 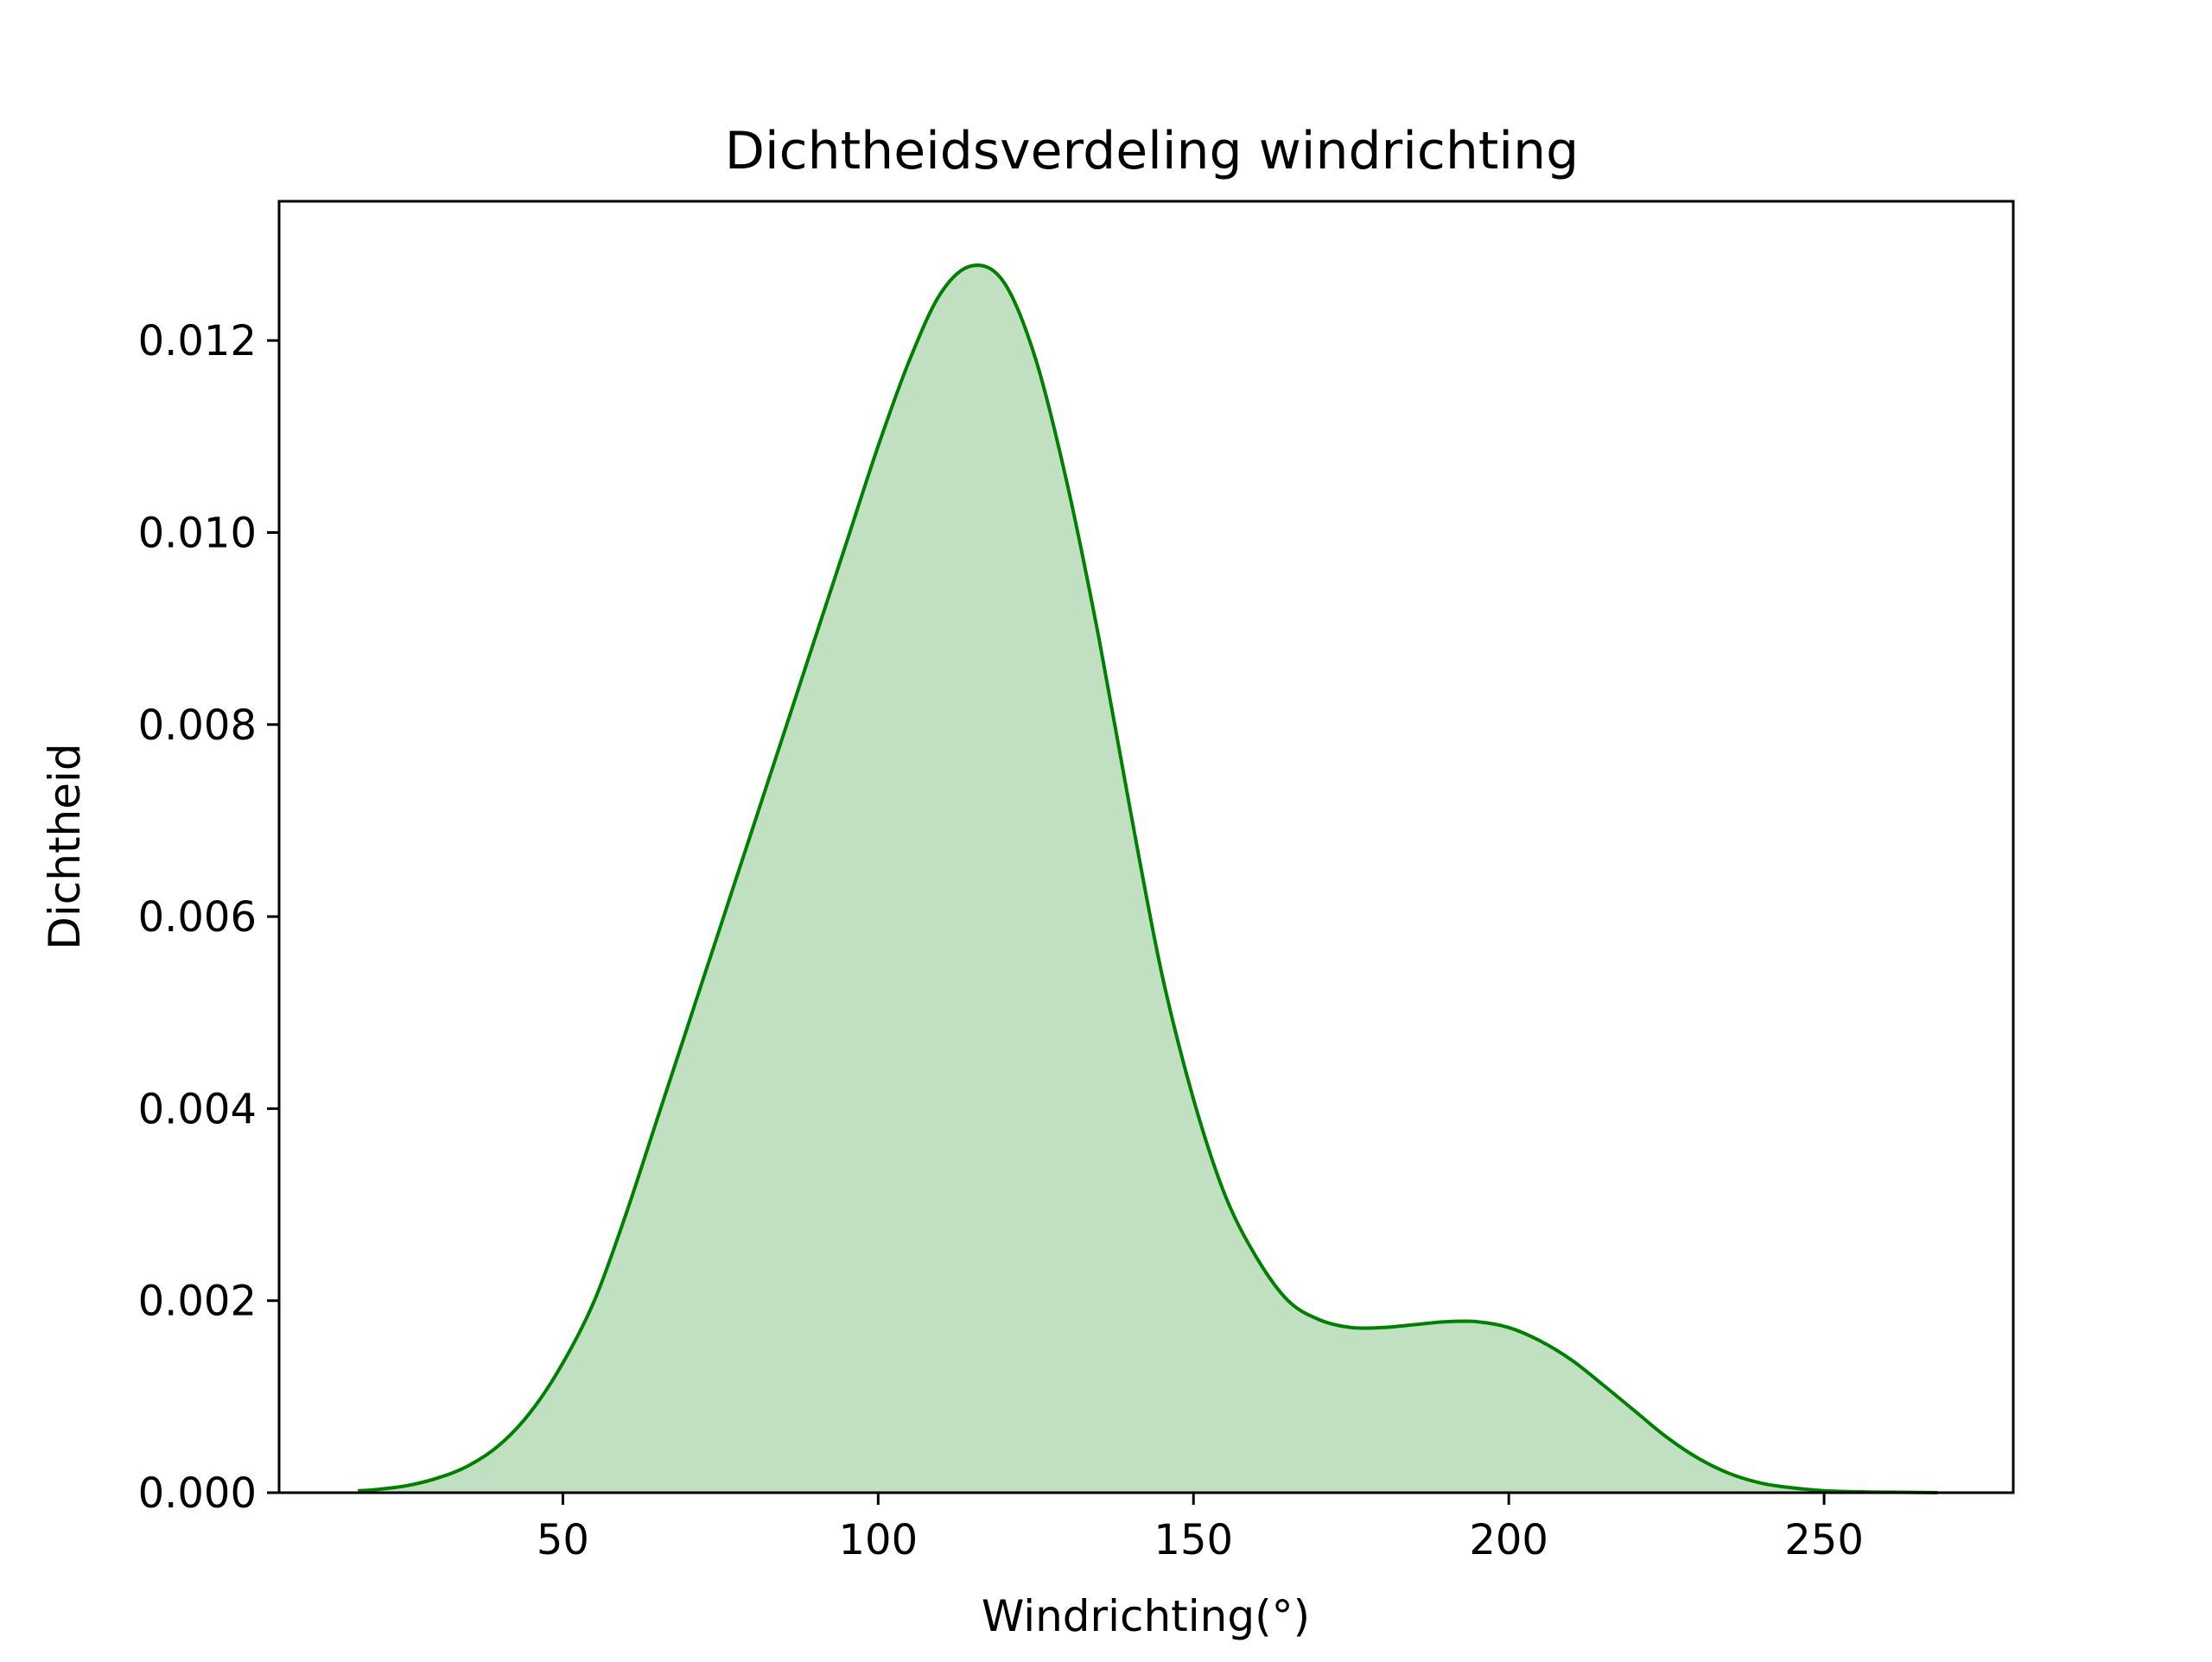 I want to click on chart-title: Dichtheidsverdeling windrichting, so click(x=1152, y=151).